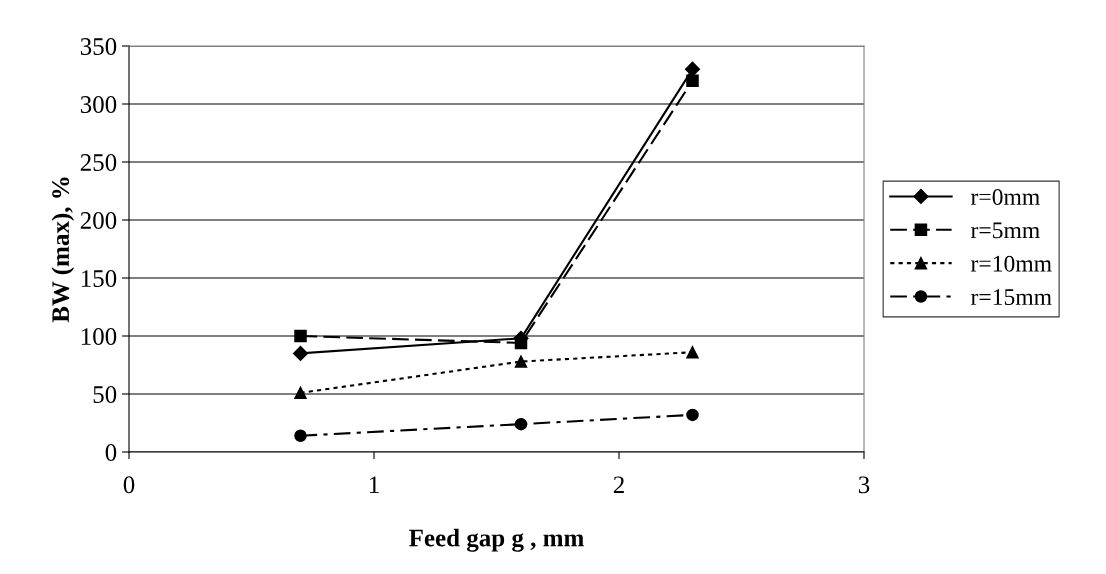 This screenshot has width=1106, height=574. Describe the element at coordinates (99, 278) in the screenshot. I see `y-tick-label: 150` at that location.